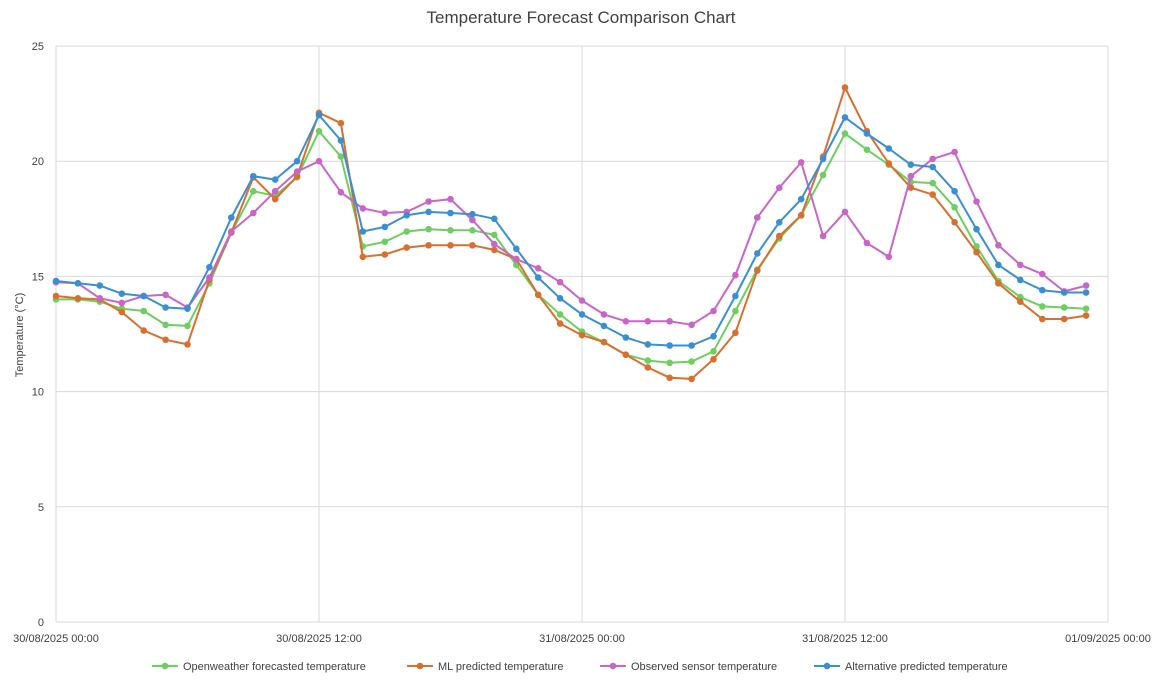 The image size is (1168, 687). I want to click on y-tick-label: 0, so click(41, 623).